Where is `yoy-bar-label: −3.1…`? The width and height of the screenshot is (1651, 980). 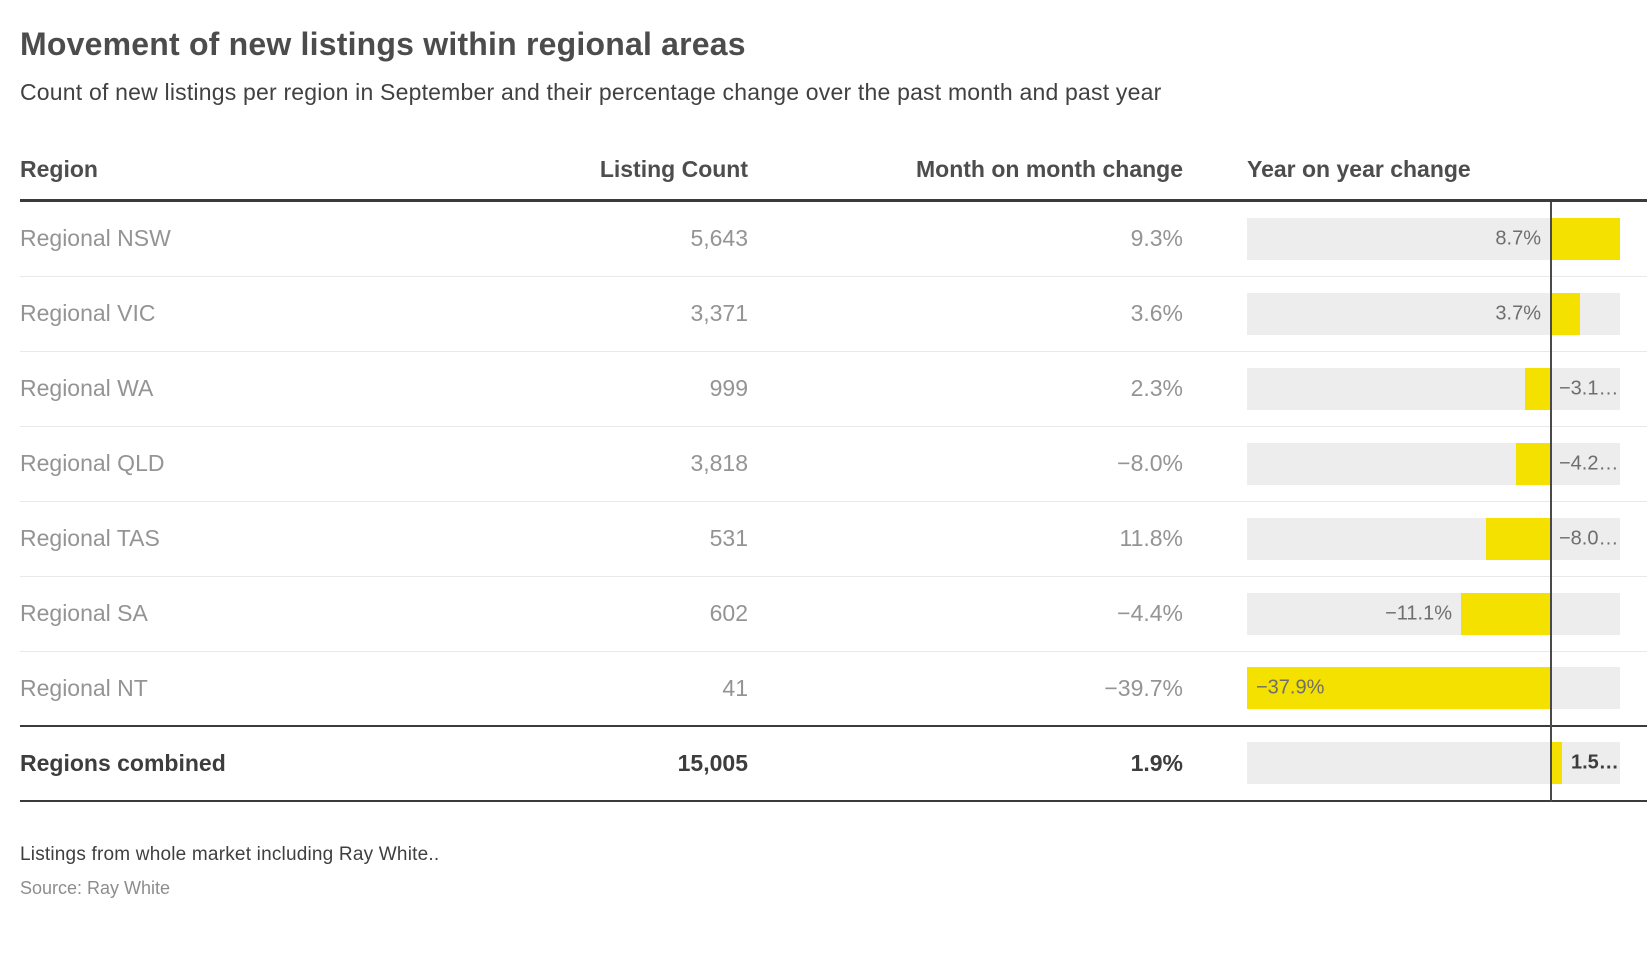 yoy-bar-label: −3.1… is located at coordinates (1589, 388).